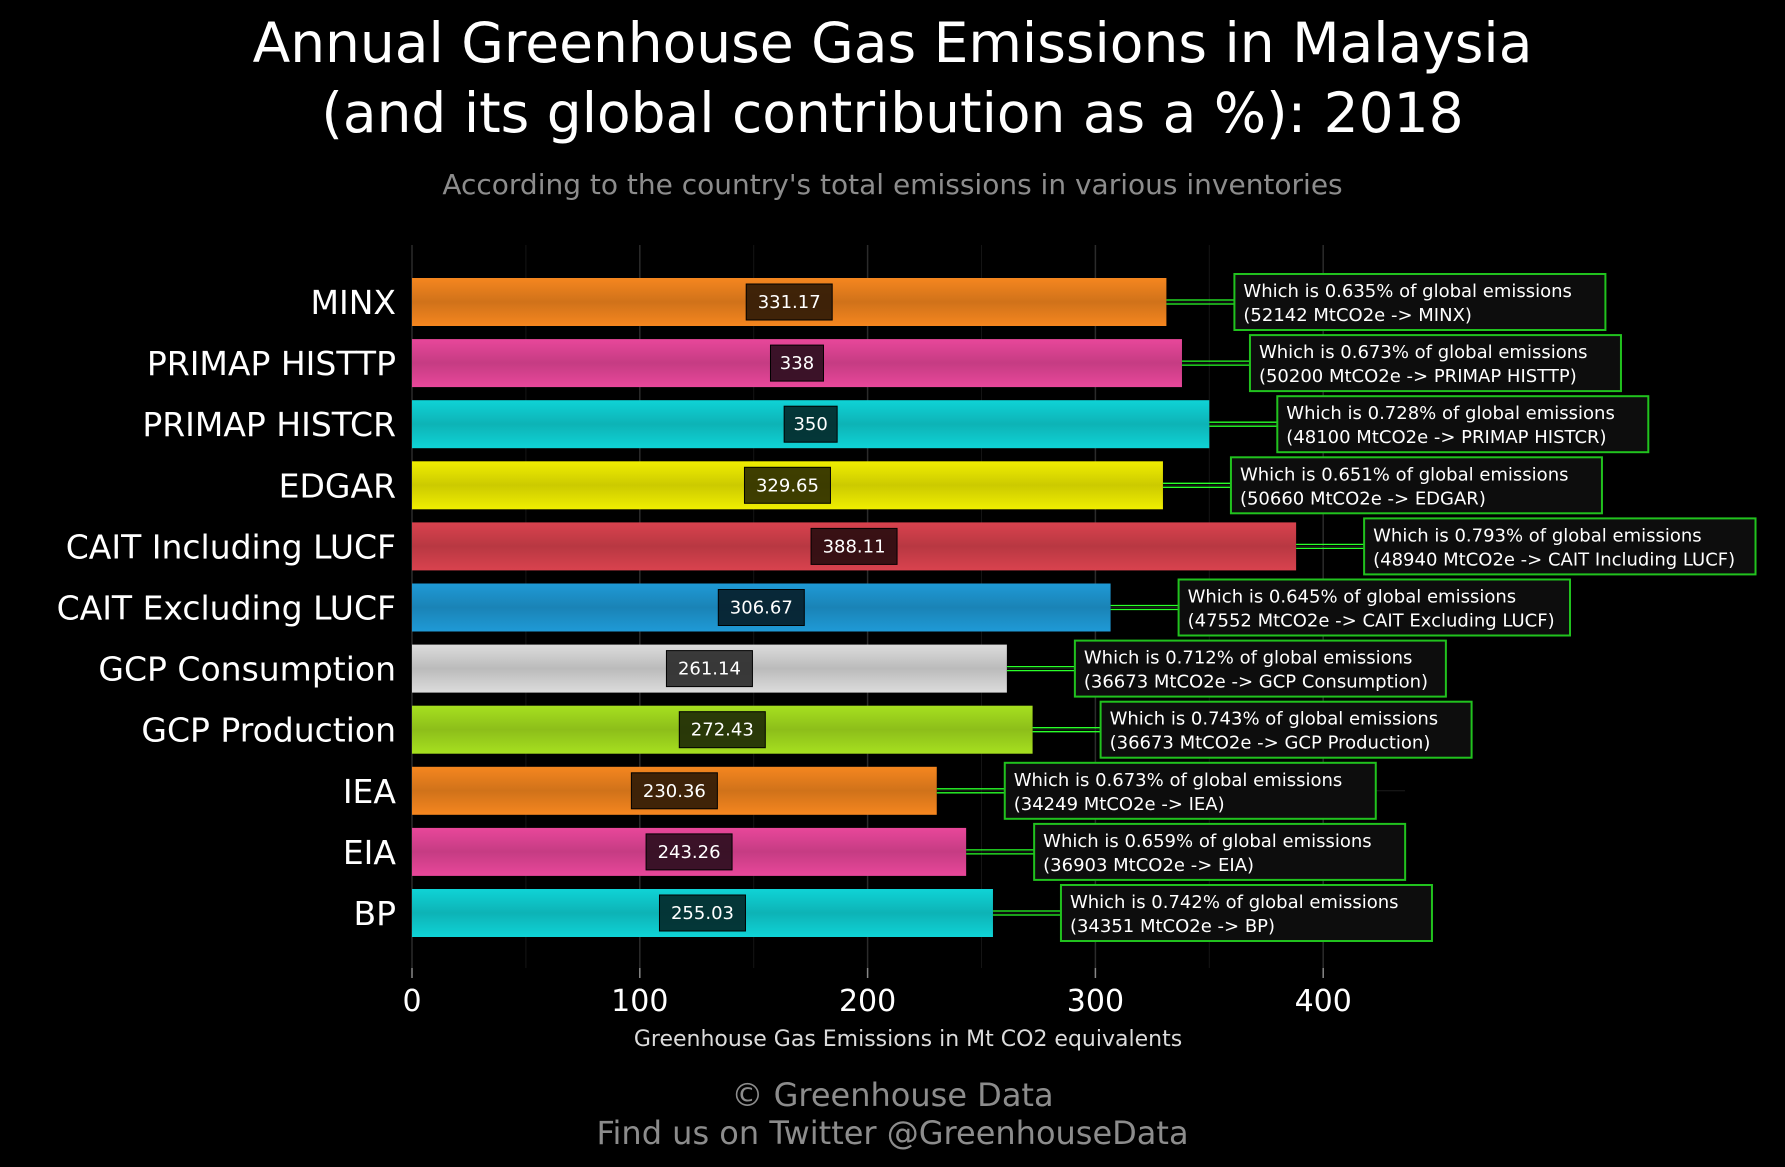 This screenshot has height=1167, width=1785. I want to click on value-label: 388.11, so click(854, 546).